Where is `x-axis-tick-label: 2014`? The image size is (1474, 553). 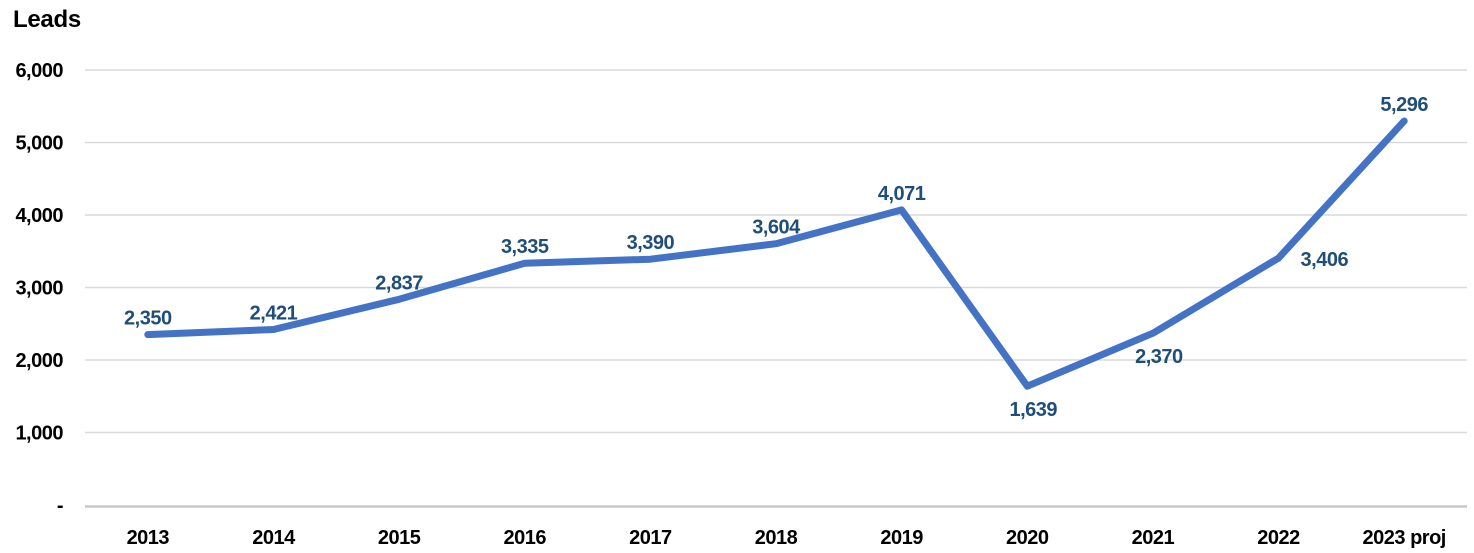
x-axis-tick-label: 2014 is located at coordinates (274, 538).